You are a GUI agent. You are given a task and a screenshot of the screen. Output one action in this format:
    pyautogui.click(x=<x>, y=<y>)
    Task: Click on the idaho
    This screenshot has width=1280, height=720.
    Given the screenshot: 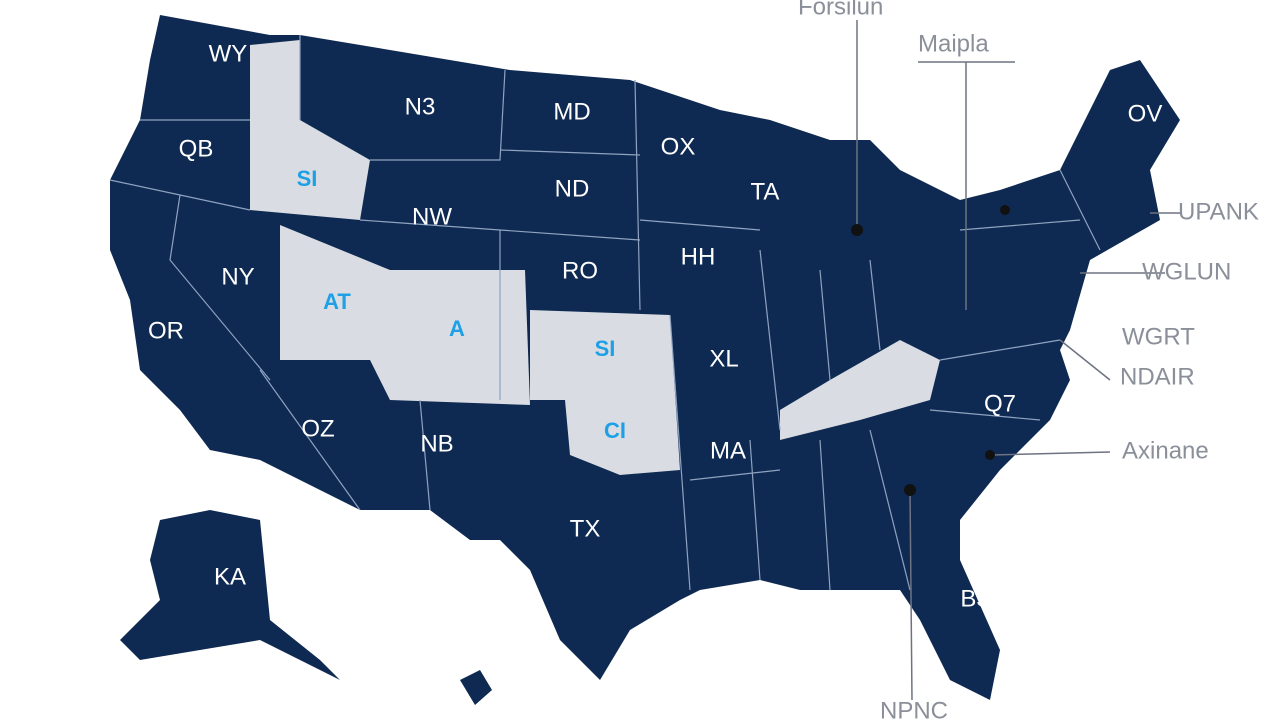 What is the action you would take?
    pyautogui.click(x=310, y=130)
    